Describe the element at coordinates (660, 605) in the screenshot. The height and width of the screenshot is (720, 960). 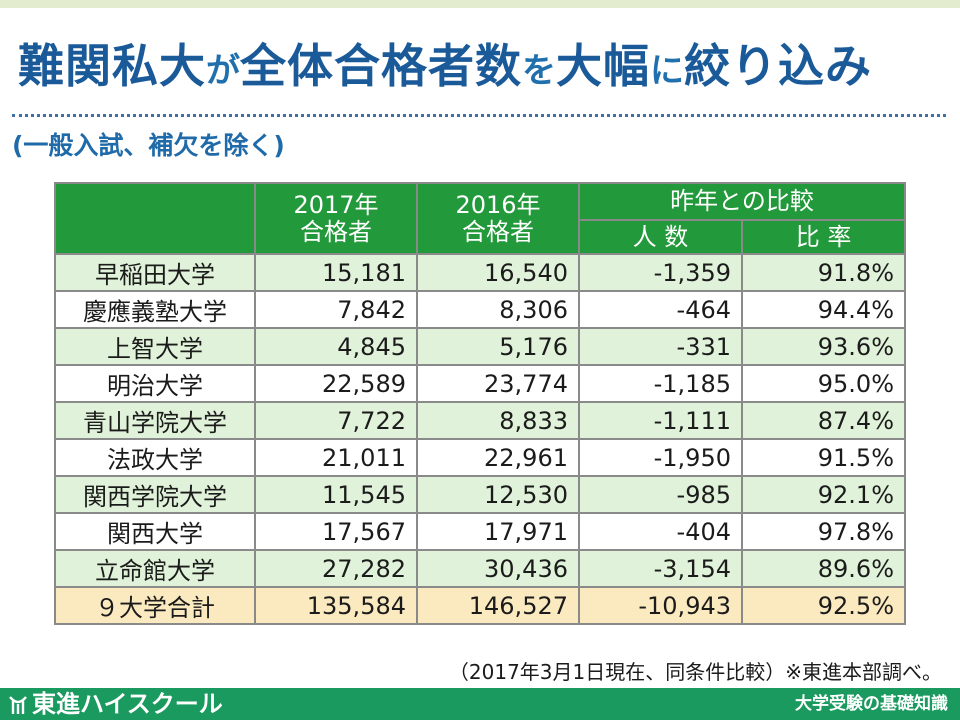
I see `total-diff: -10,943` at that location.